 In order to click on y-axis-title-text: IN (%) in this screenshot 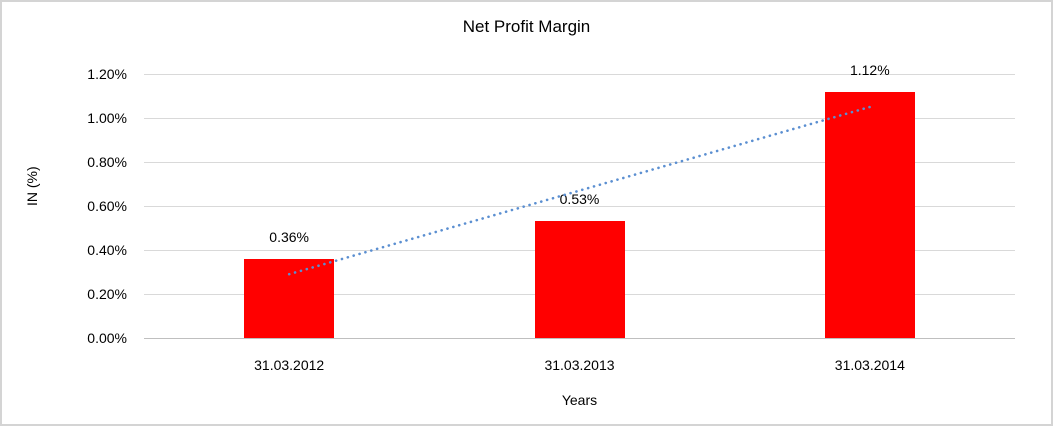, I will do `click(32, 186)`.